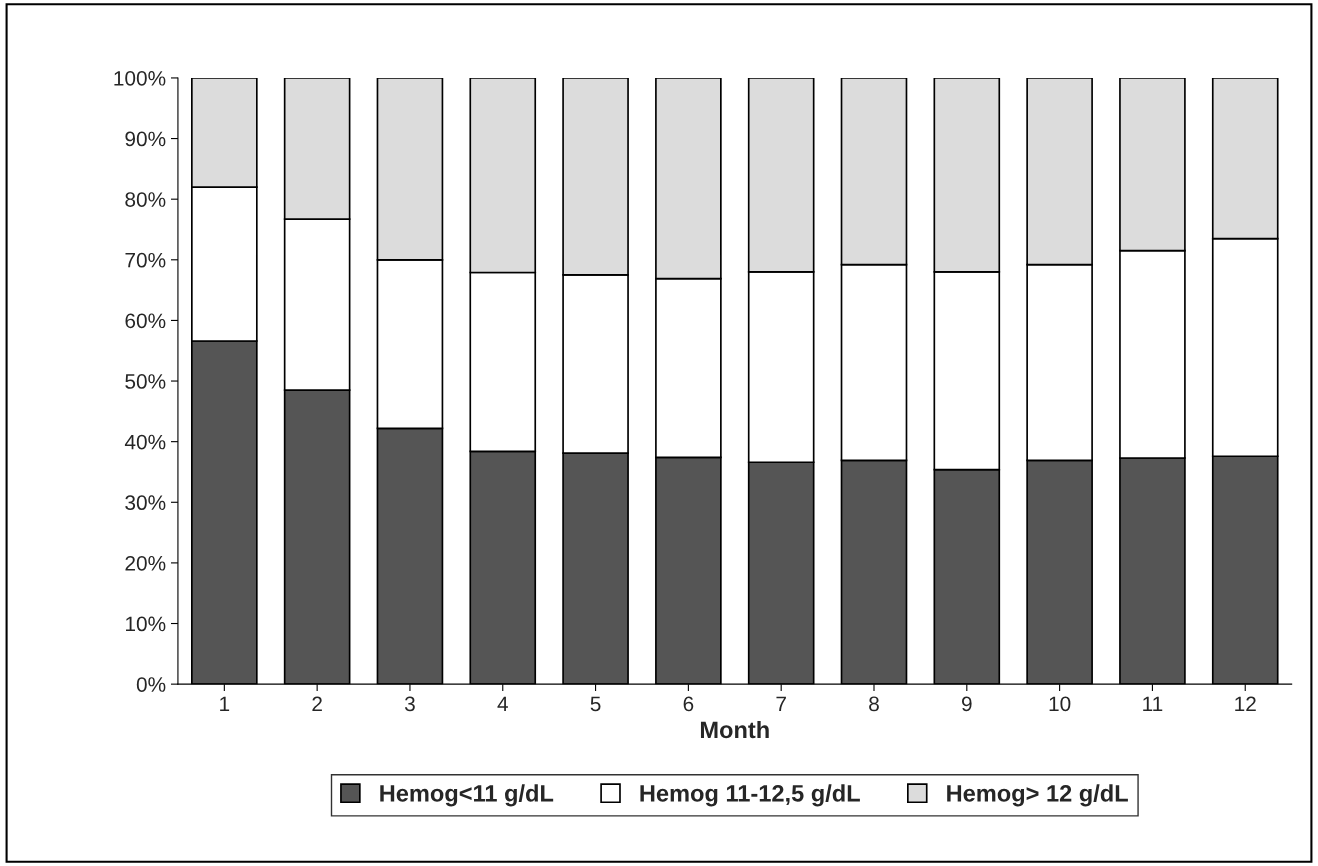  Describe the element at coordinates (140, 78) in the screenshot. I see `y-tick-label: 100%` at that location.